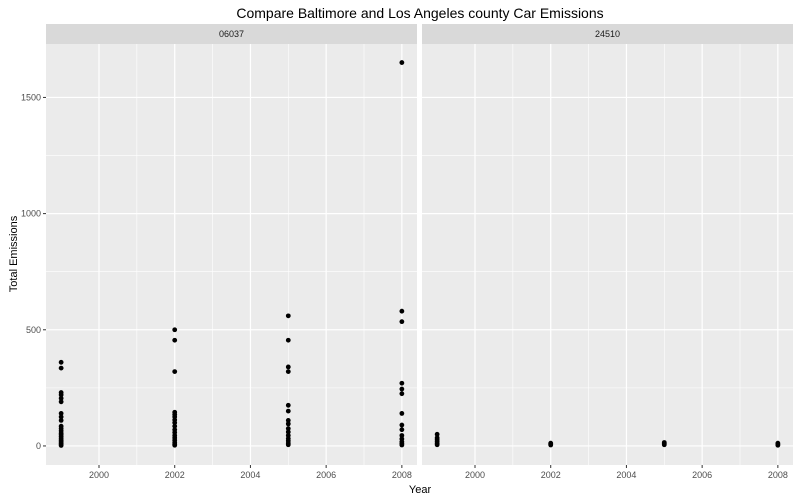 This screenshot has width=800, height=500. What do you see at coordinates (14, 253) in the screenshot?
I see `y-axis-title: Total Emissions` at bounding box center [14, 253].